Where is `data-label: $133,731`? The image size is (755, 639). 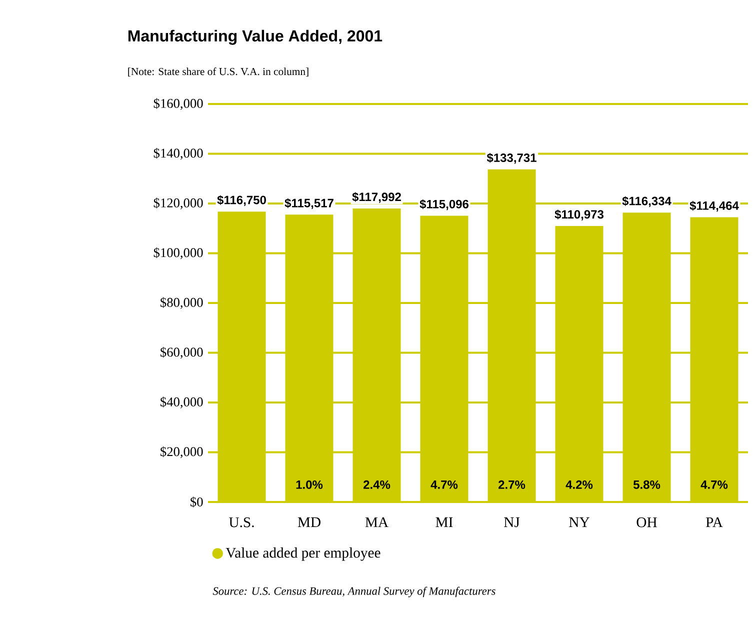 data-label: $133,731 is located at coordinates (511, 158).